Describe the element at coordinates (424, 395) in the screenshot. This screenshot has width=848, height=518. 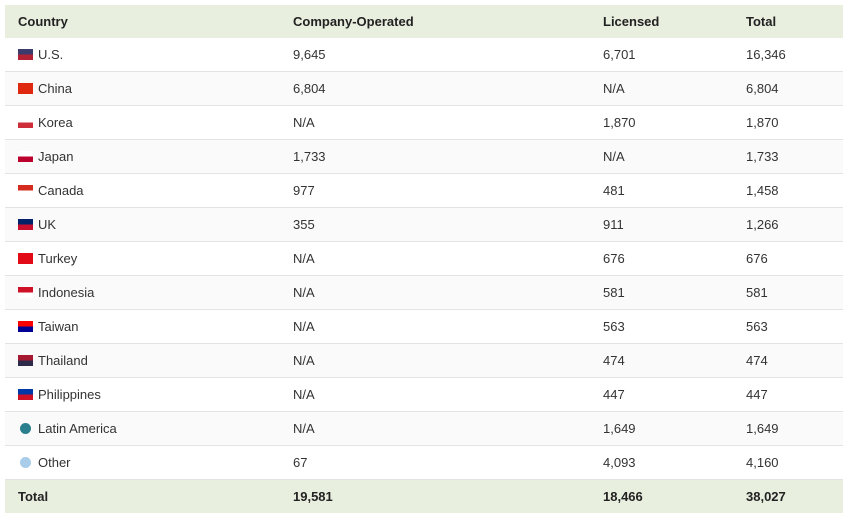
I see `data-row: Philippines N/A 447 447` at that location.